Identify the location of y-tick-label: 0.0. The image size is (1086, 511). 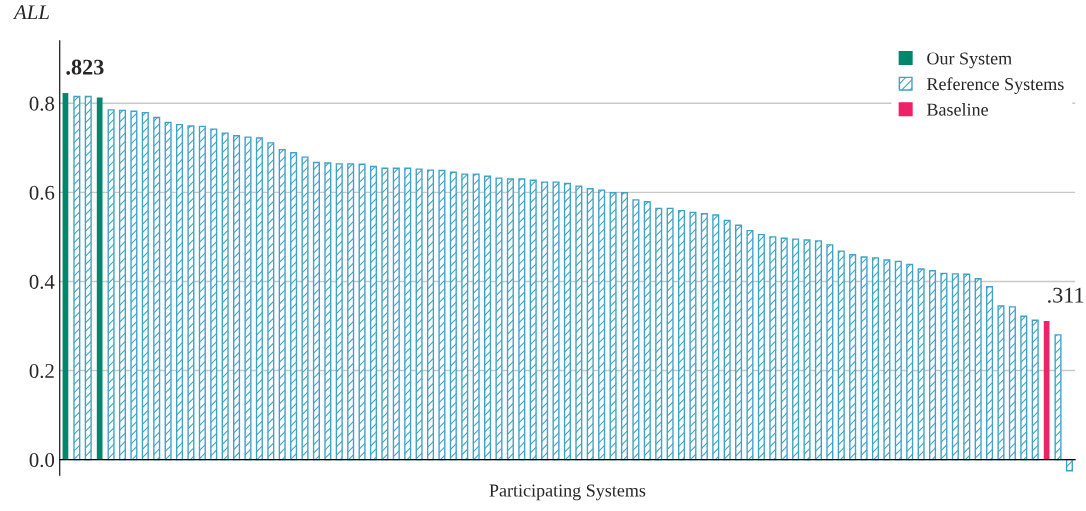
(42, 460).